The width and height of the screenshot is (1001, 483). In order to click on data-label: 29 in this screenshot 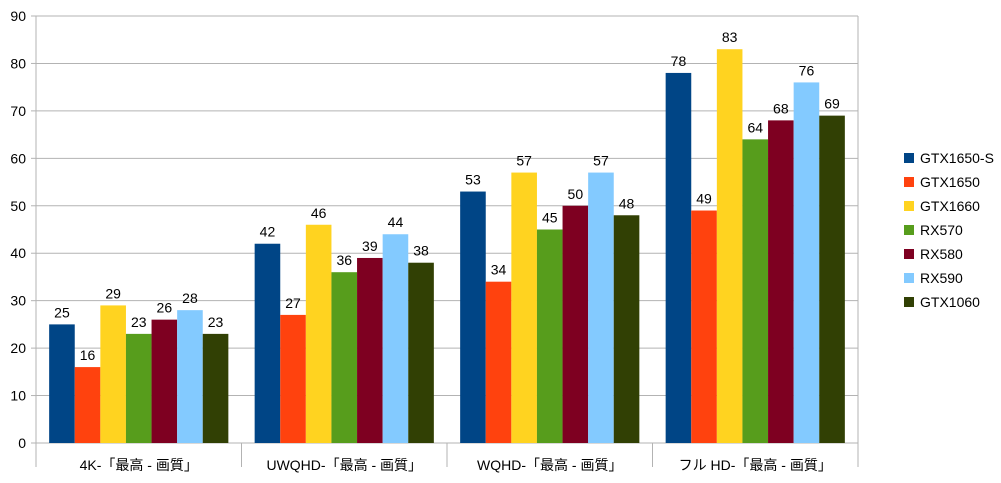, I will do `click(113, 293)`.